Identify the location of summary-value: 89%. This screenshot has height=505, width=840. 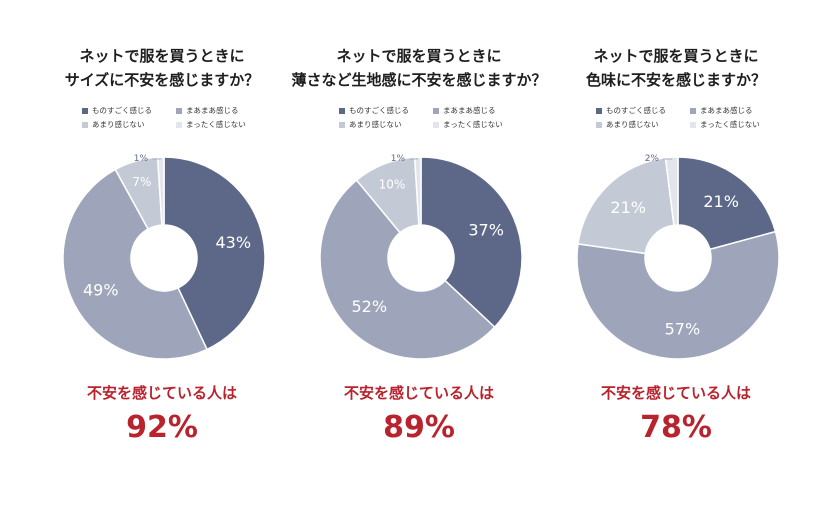
(419, 427).